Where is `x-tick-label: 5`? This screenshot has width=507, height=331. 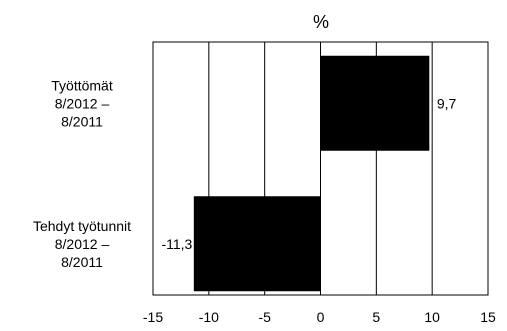 x-tick-label: 5 is located at coordinates (376, 317).